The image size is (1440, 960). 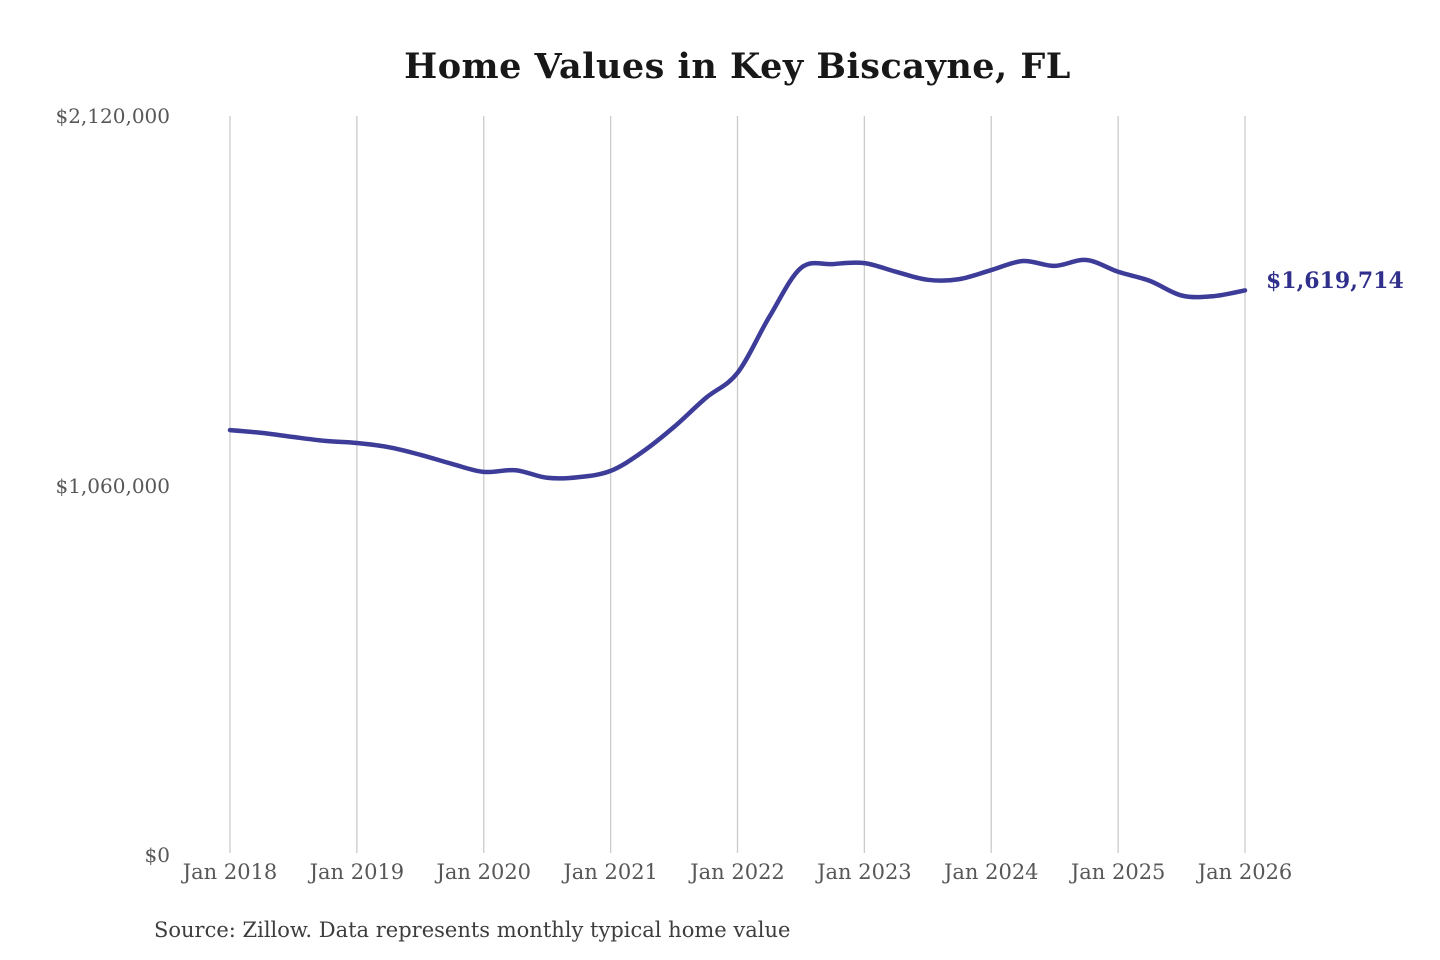 What do you see at coordinates (737, 872) in the screenshot?
I see `x-axis-tick-label: Jan 2022` at bounding box center [737, 872].